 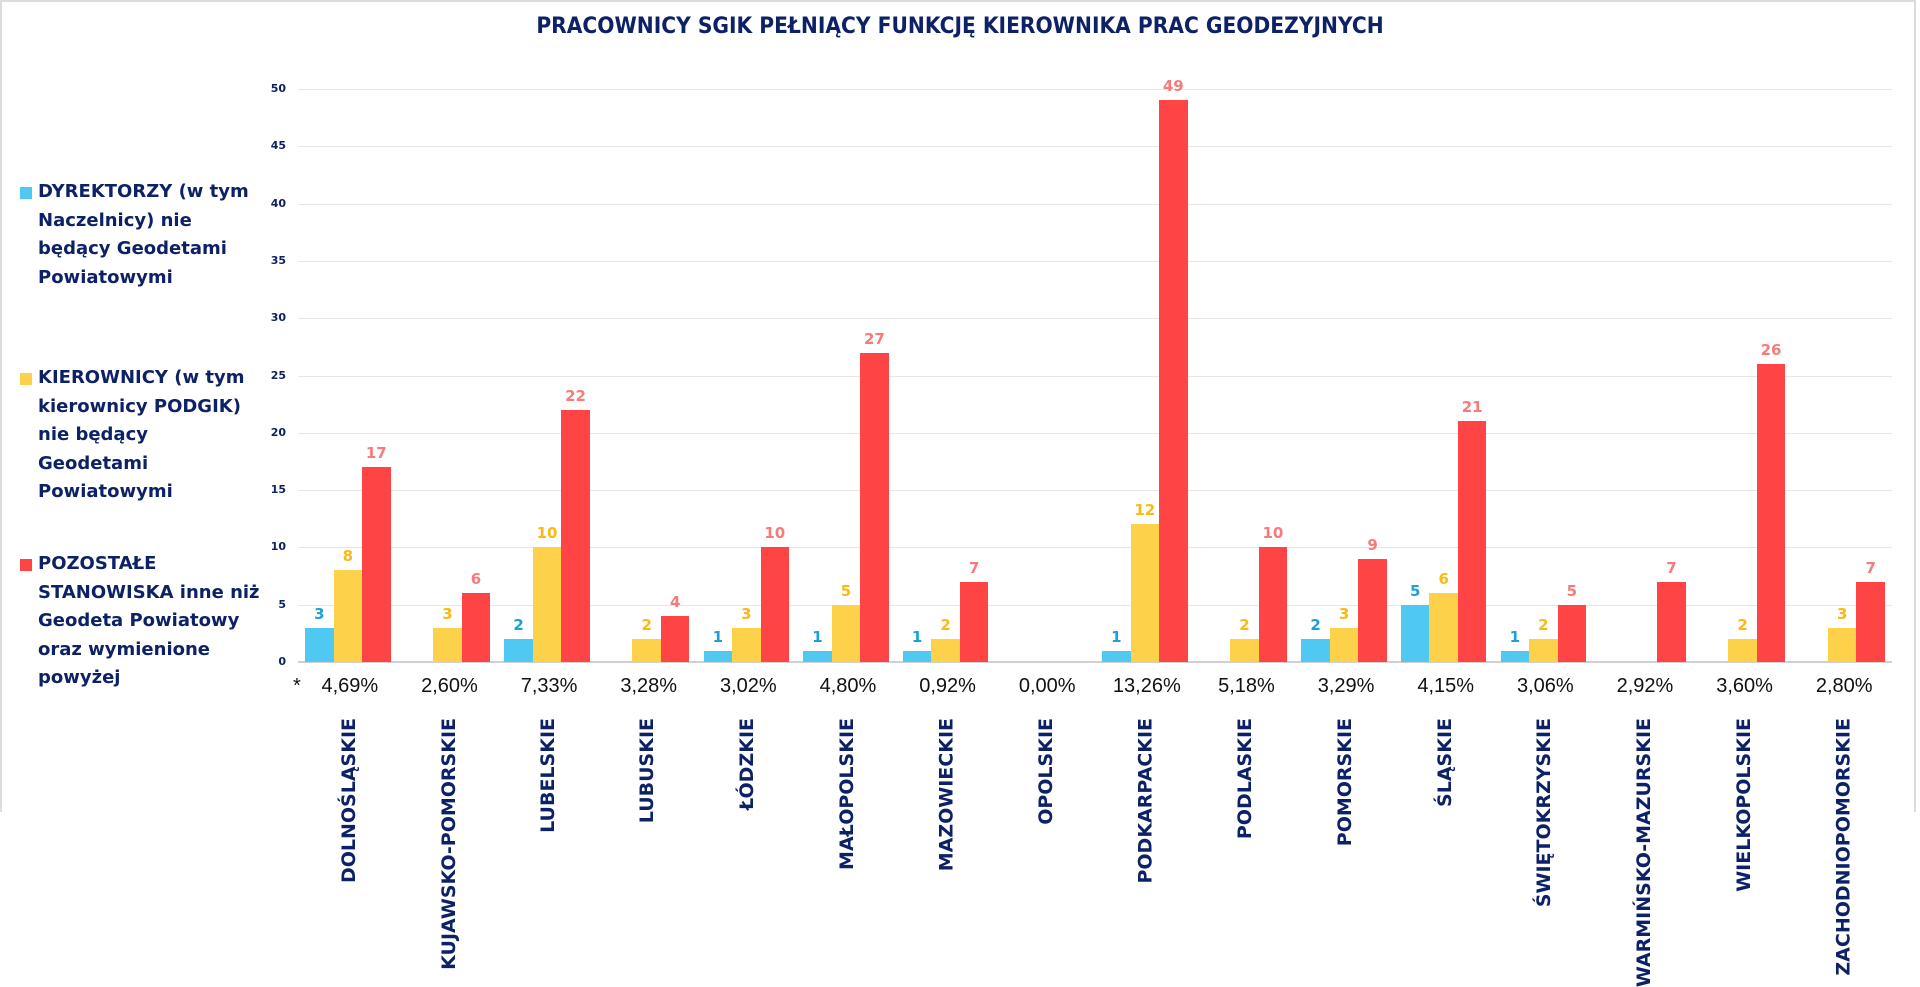 What do you see at coordinates (1047, 686) in the screenshot?
I see `percentage-label: 0,00%` at bounding box center [1047, 686].